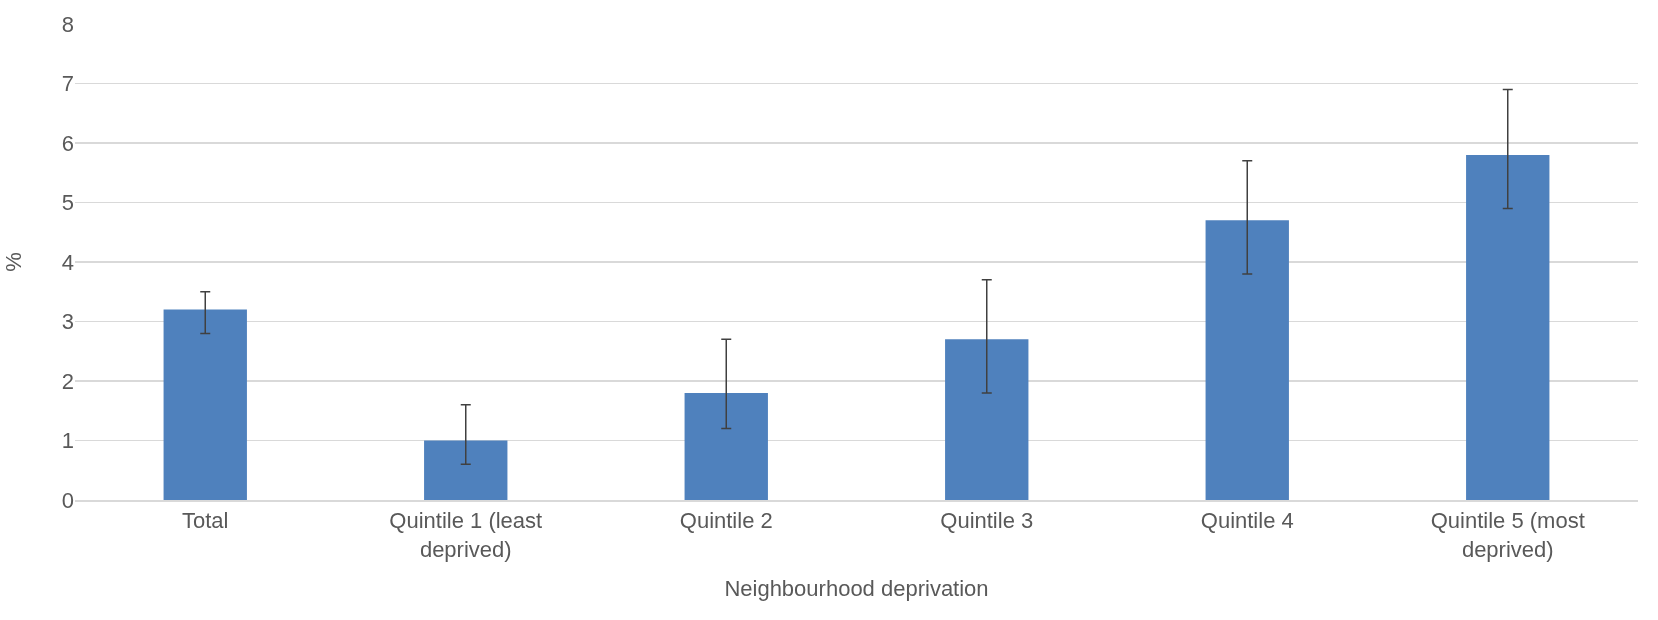  I want to click on y-tick-label: 4, so click(67, 262).